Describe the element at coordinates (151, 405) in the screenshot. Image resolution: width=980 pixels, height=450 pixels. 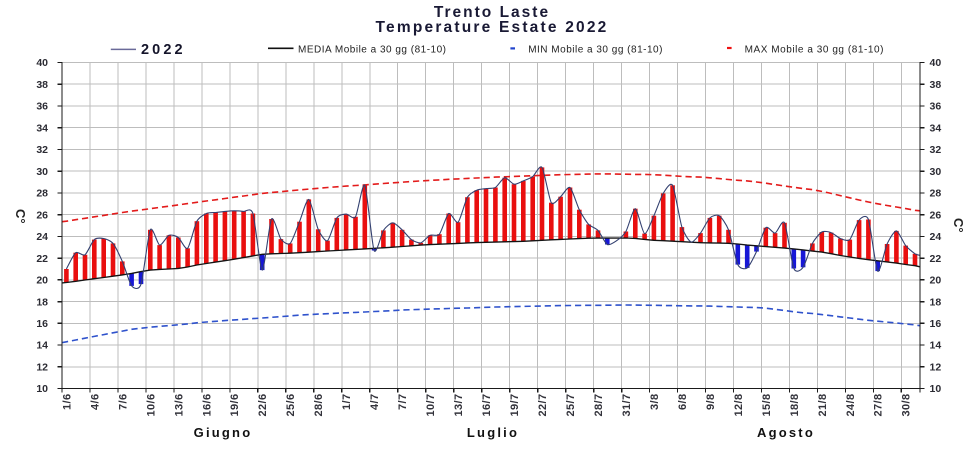
I see `svg-text: 10/6` at that location.